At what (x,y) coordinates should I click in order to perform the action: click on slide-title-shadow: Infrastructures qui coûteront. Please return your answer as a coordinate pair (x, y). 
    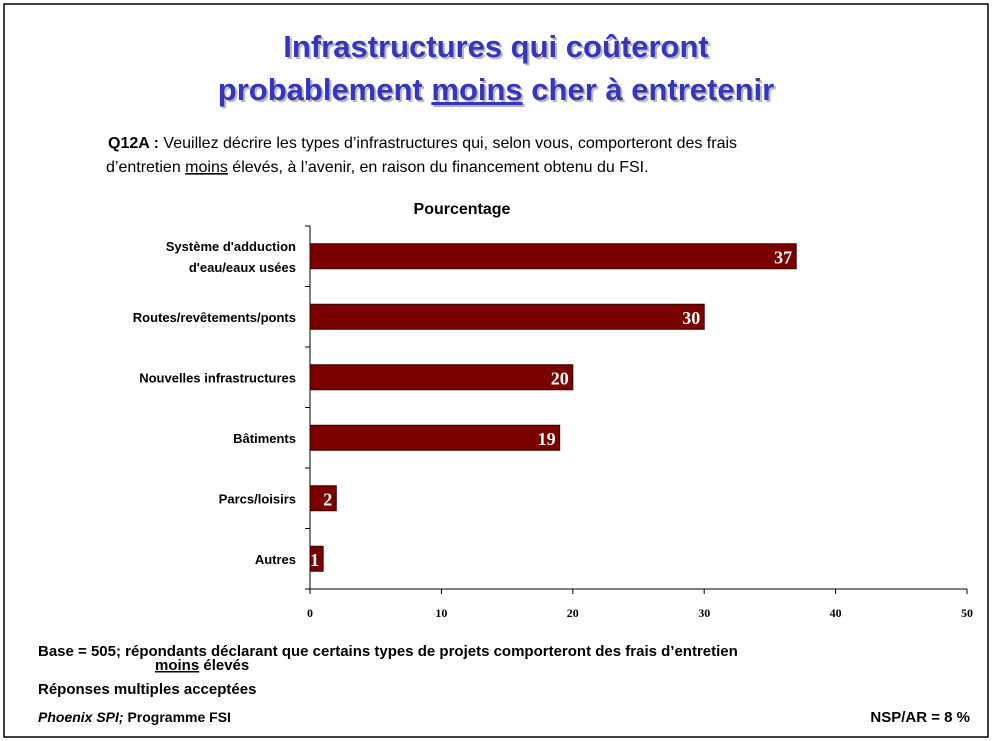
    Looking at the image, I should click on (497, 48).